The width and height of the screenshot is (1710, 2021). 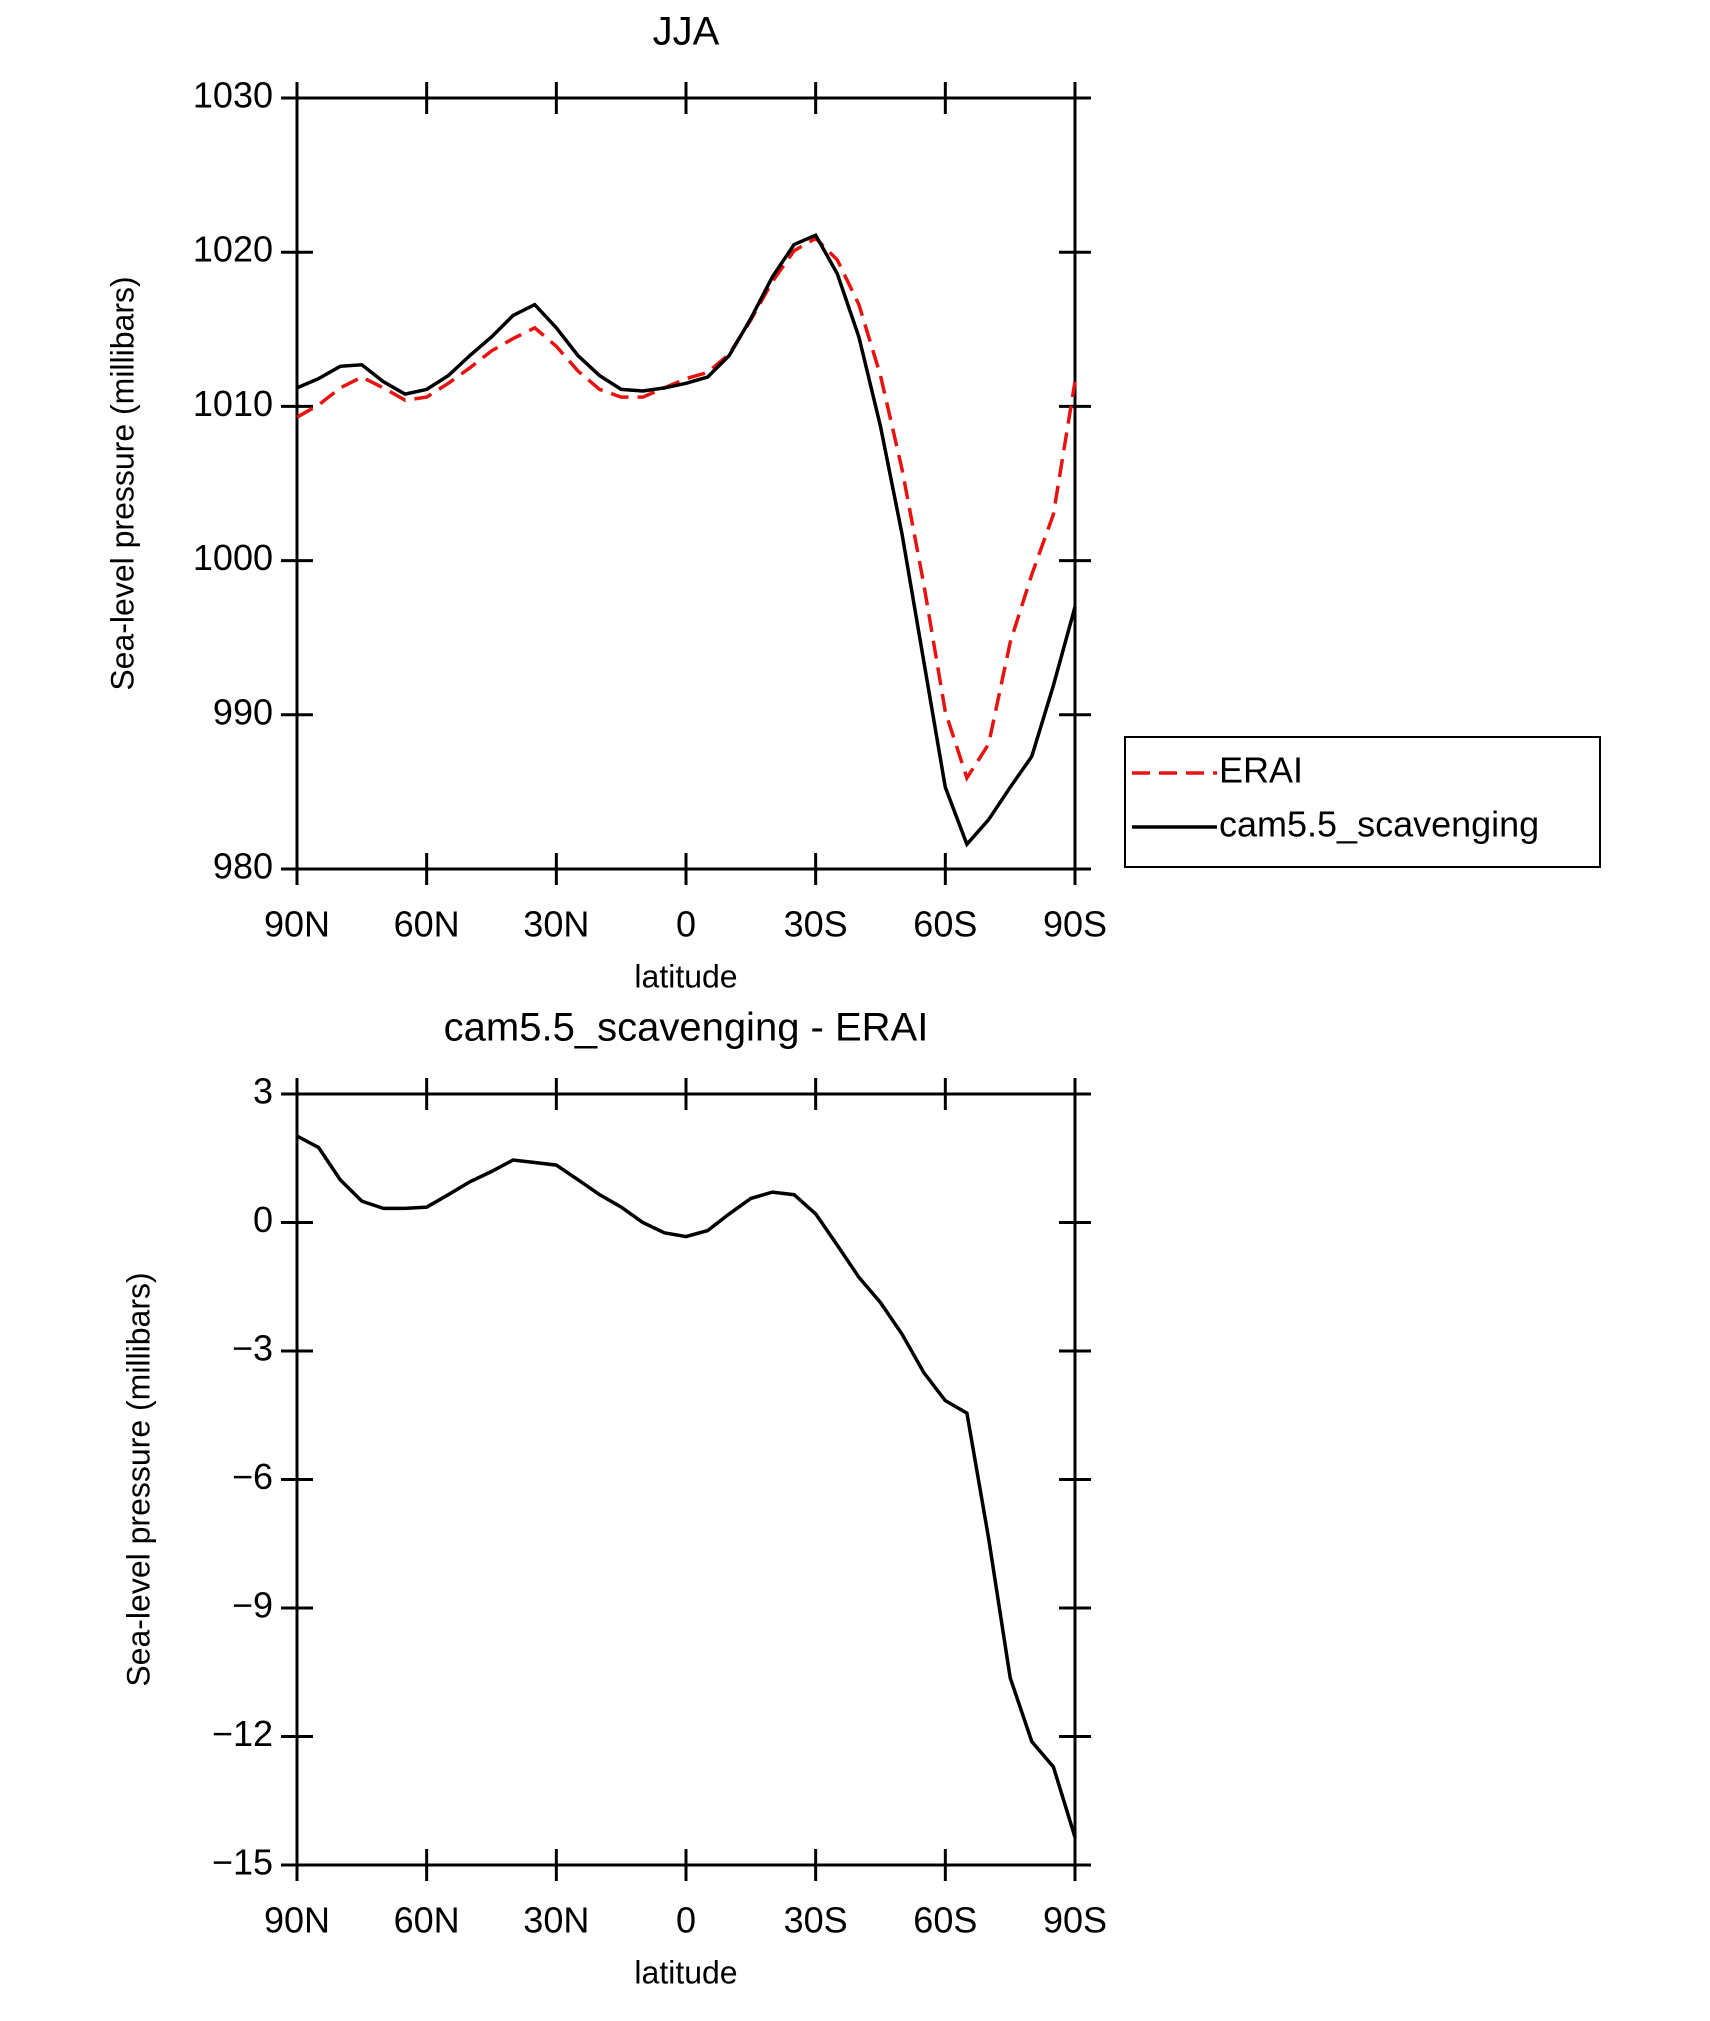 I want to click on y-tick-label: 990, so click(x=243, y=711).